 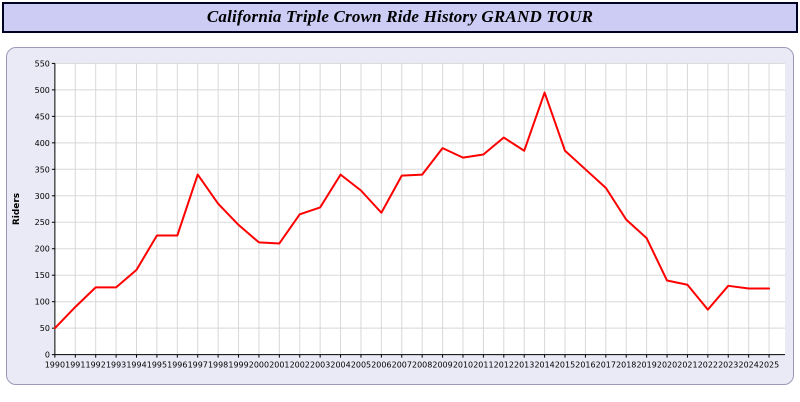 I want to click on svg-text: 2023, so click(x=728, y=365).